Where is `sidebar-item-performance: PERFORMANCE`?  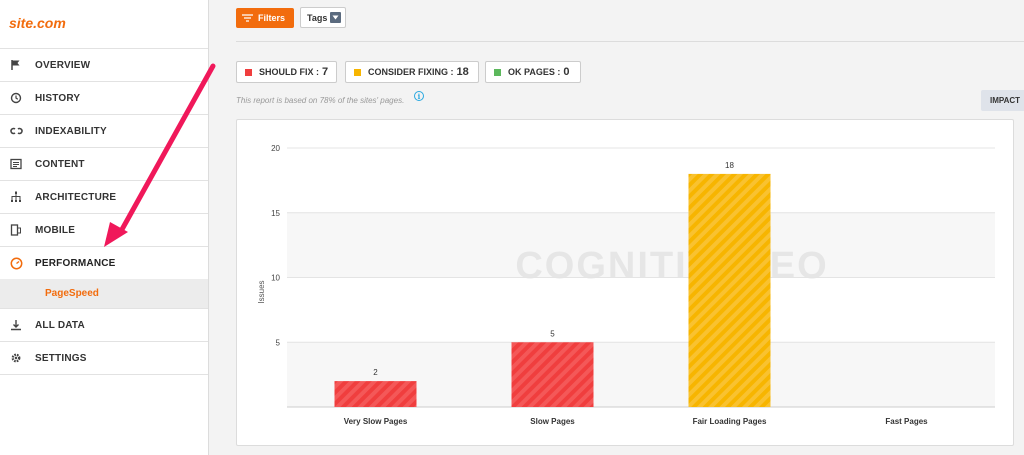
sidebar-item-performance: PERFORMANCE is located at coordinates (104, 262).